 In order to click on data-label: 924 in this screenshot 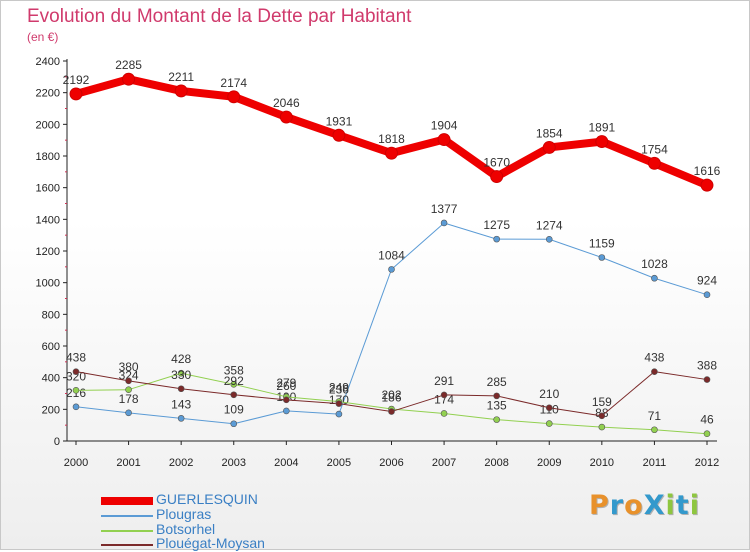, I will do `click(707, 281)`.